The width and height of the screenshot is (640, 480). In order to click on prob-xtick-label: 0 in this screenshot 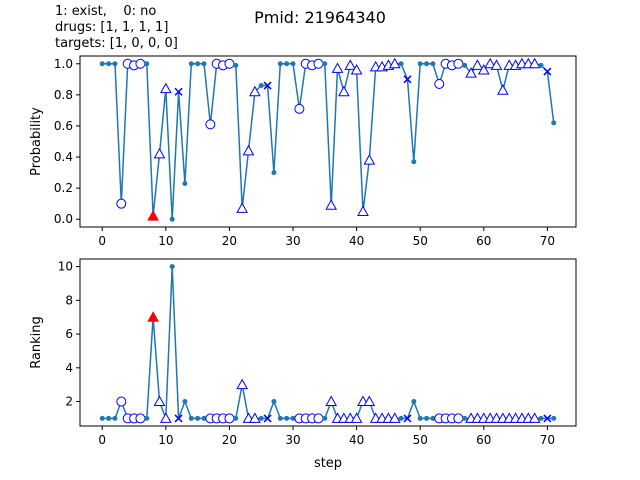, I will do `click(102, 241)`.